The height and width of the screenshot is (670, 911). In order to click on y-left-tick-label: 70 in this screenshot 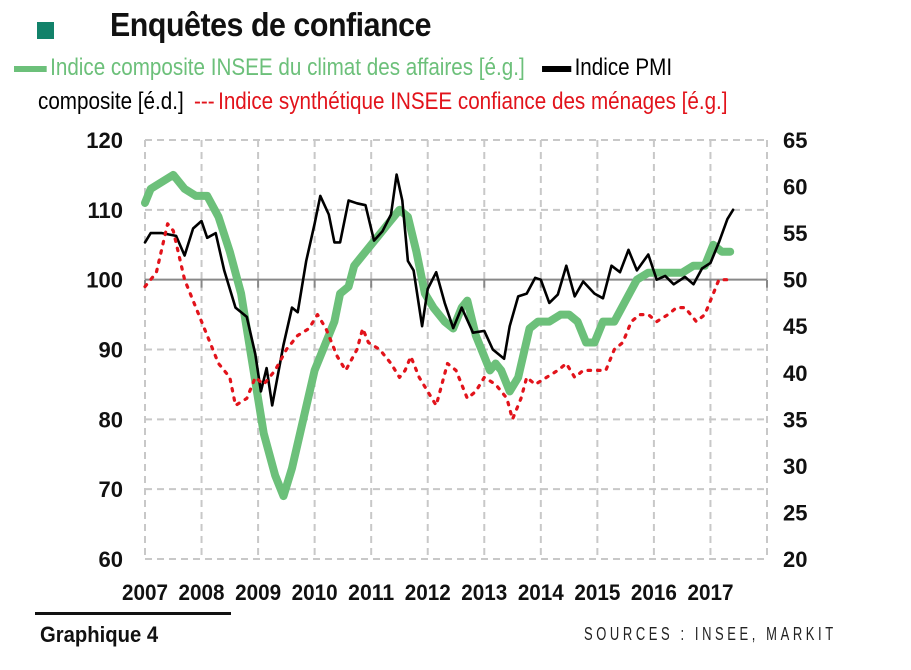, I will do `click(111, 489)`.